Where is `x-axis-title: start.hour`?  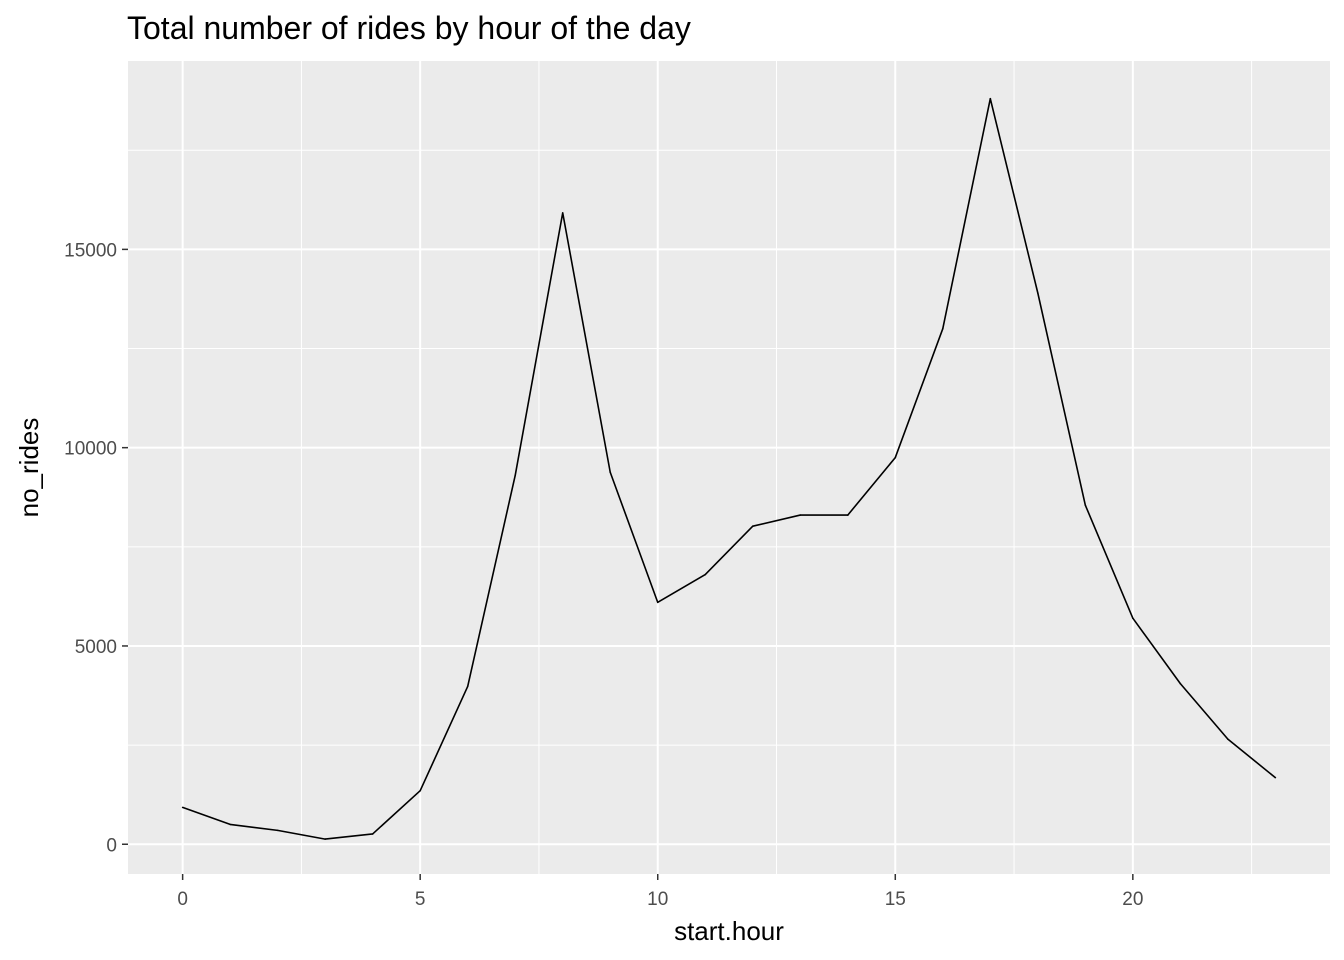 x-axis-title: start.hour is located at coordinates (729, 931).